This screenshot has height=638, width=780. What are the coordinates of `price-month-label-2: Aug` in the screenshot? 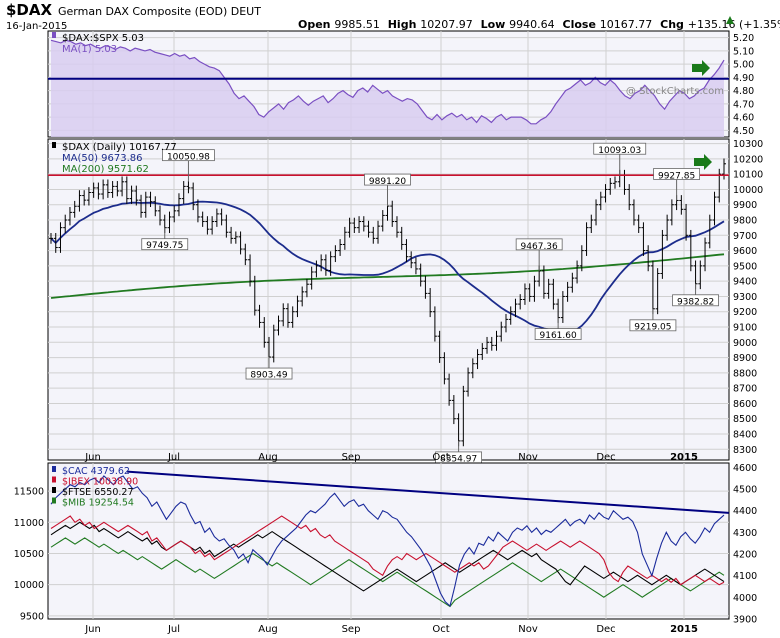 It's located at (268, 457).